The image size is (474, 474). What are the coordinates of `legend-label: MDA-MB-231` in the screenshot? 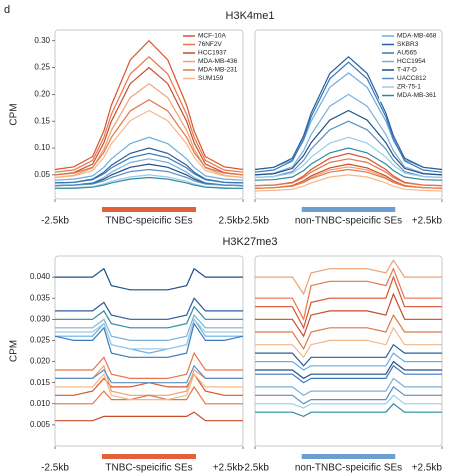 It's located at (218, 70).